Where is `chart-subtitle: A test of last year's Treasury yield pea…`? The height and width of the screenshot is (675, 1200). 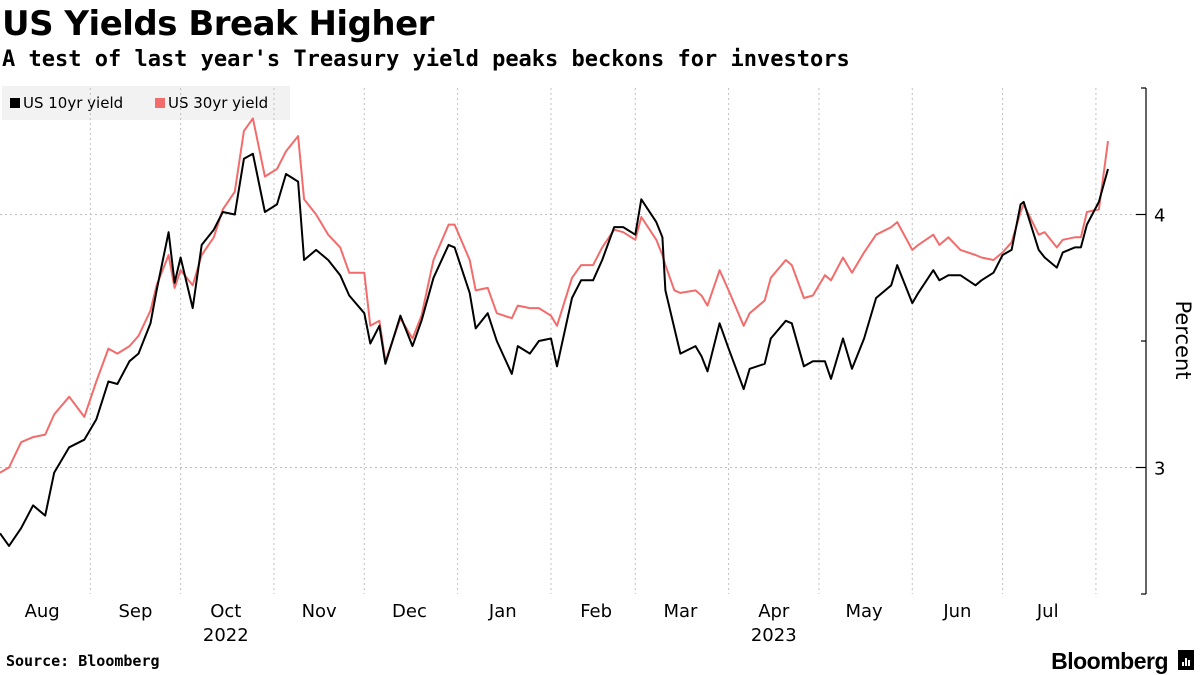 chart-subtitle: A test of last year's Treasury yield pea… is located at coordinates (426, 59).